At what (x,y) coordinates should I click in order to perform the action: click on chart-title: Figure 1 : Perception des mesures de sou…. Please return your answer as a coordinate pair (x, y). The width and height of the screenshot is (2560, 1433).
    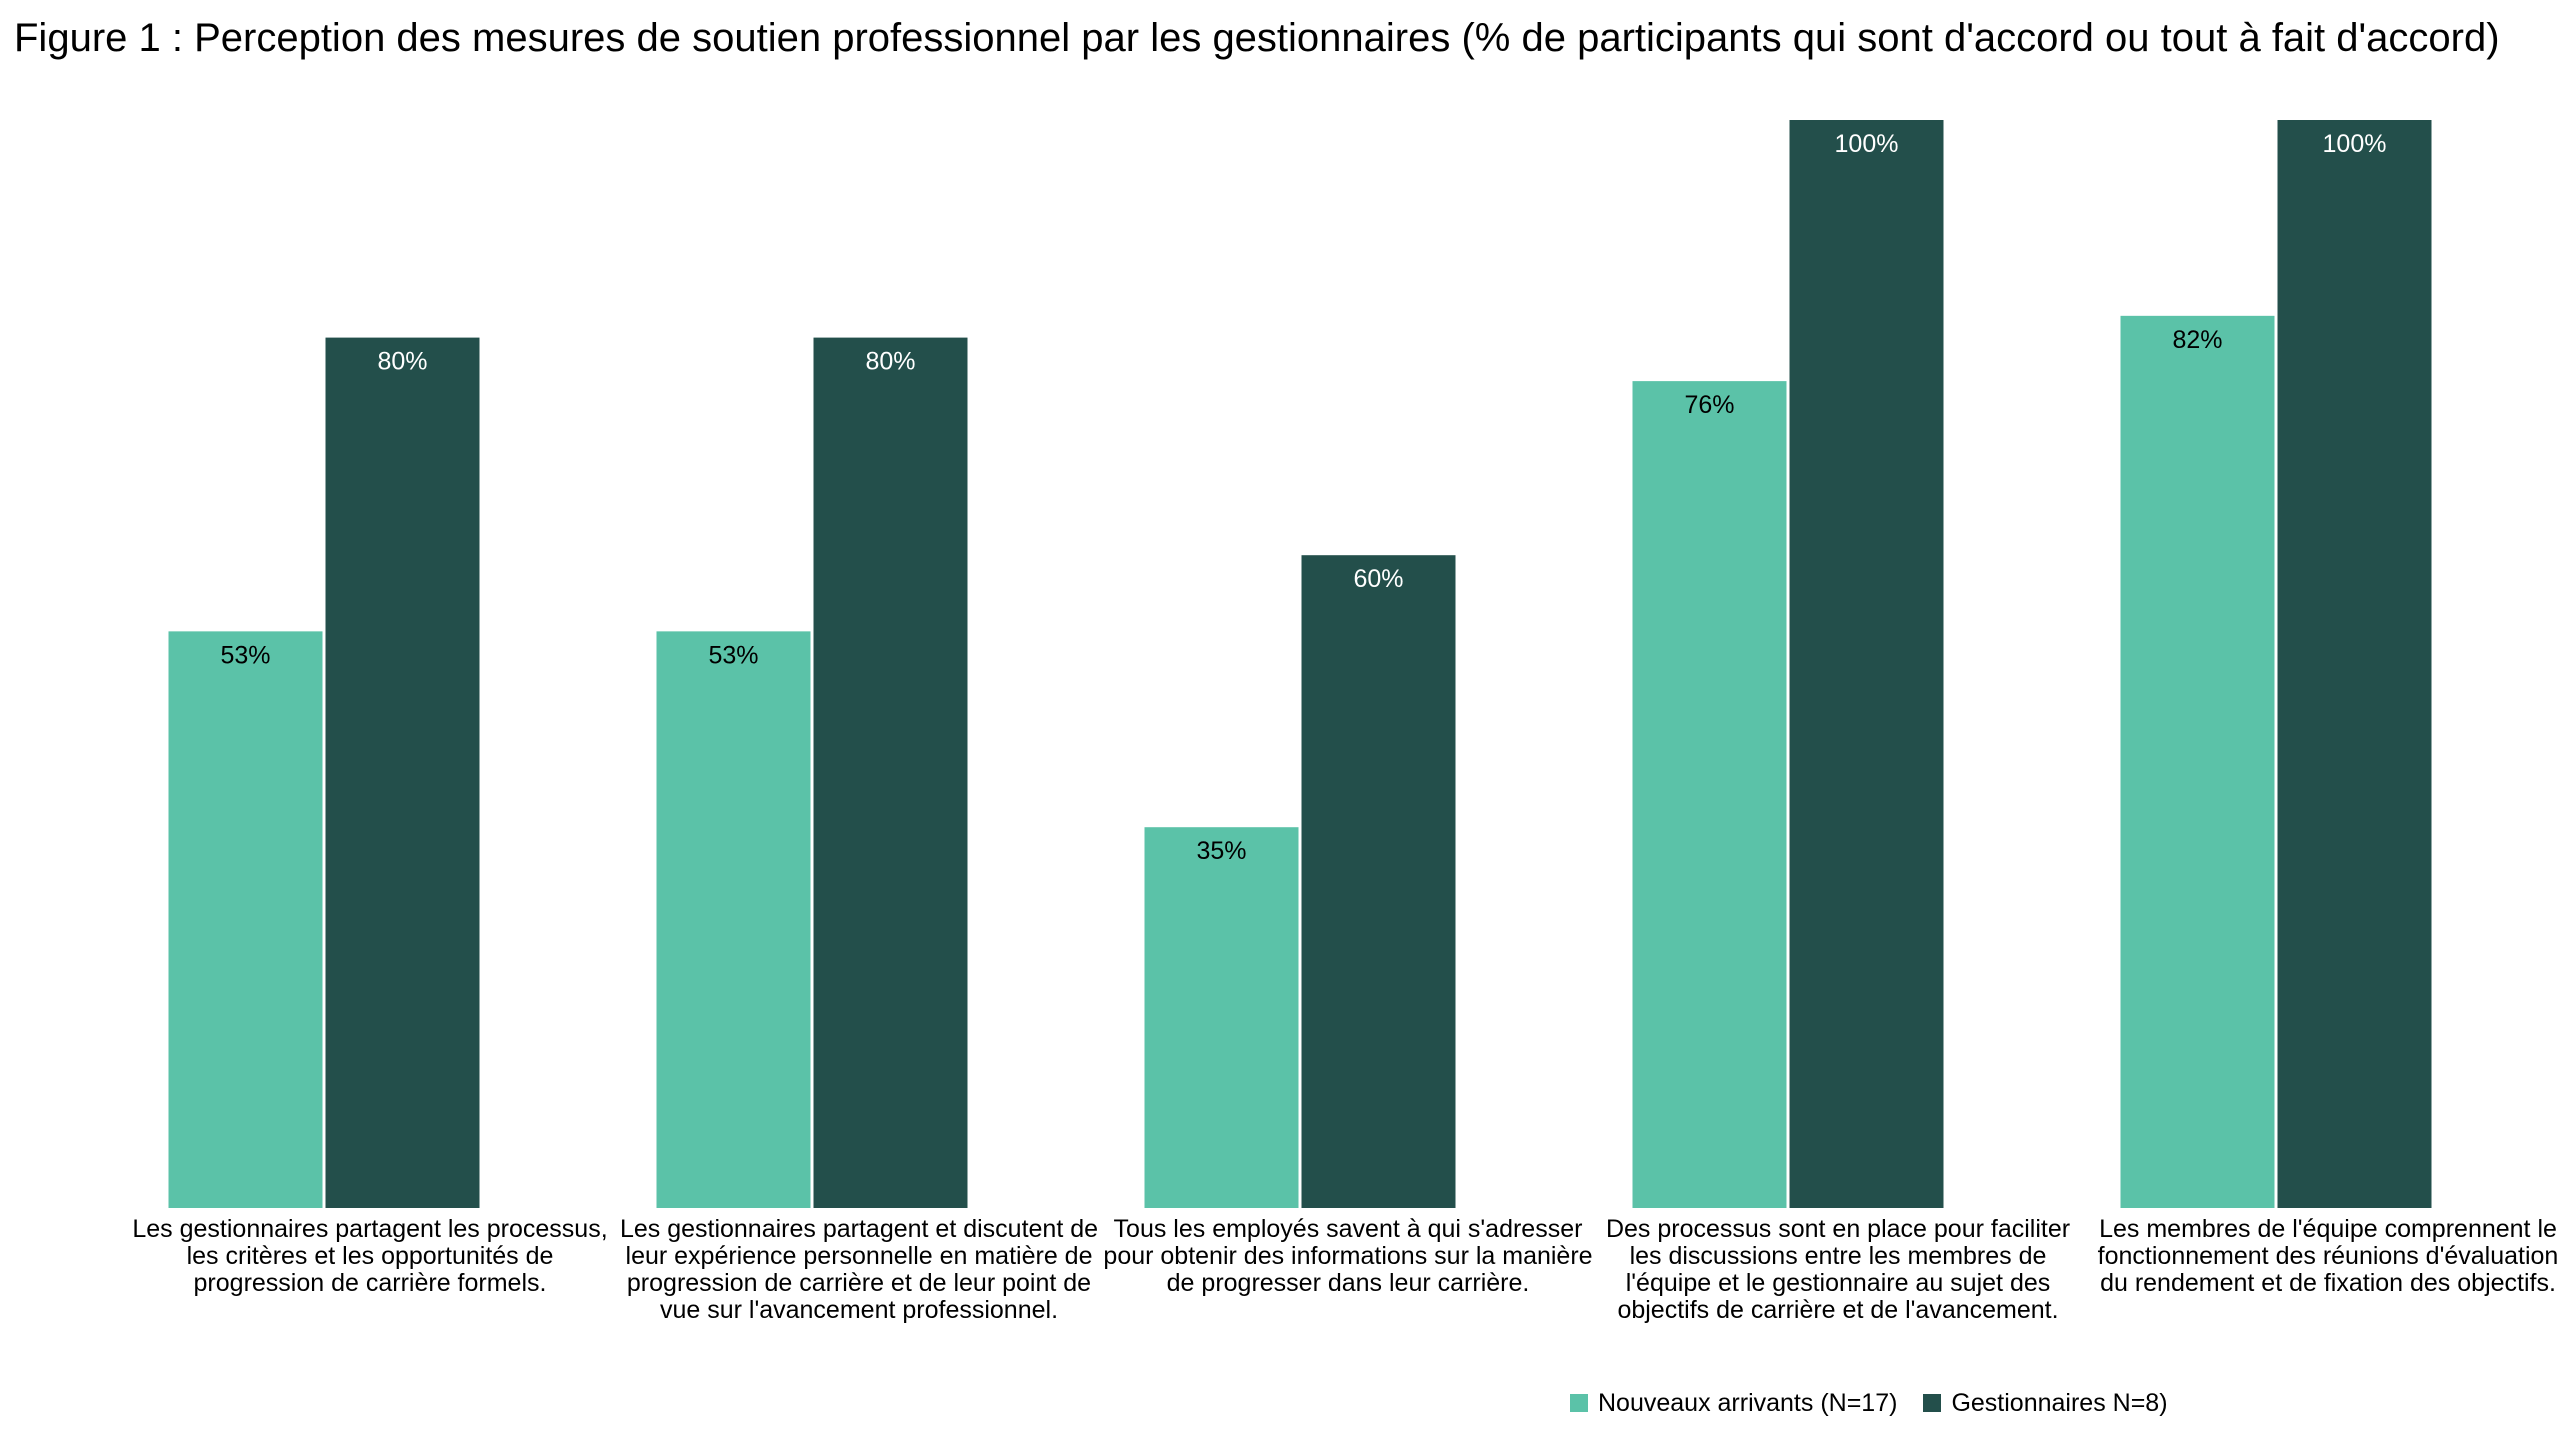
    Looking at the image, I should click on (1257, 38).